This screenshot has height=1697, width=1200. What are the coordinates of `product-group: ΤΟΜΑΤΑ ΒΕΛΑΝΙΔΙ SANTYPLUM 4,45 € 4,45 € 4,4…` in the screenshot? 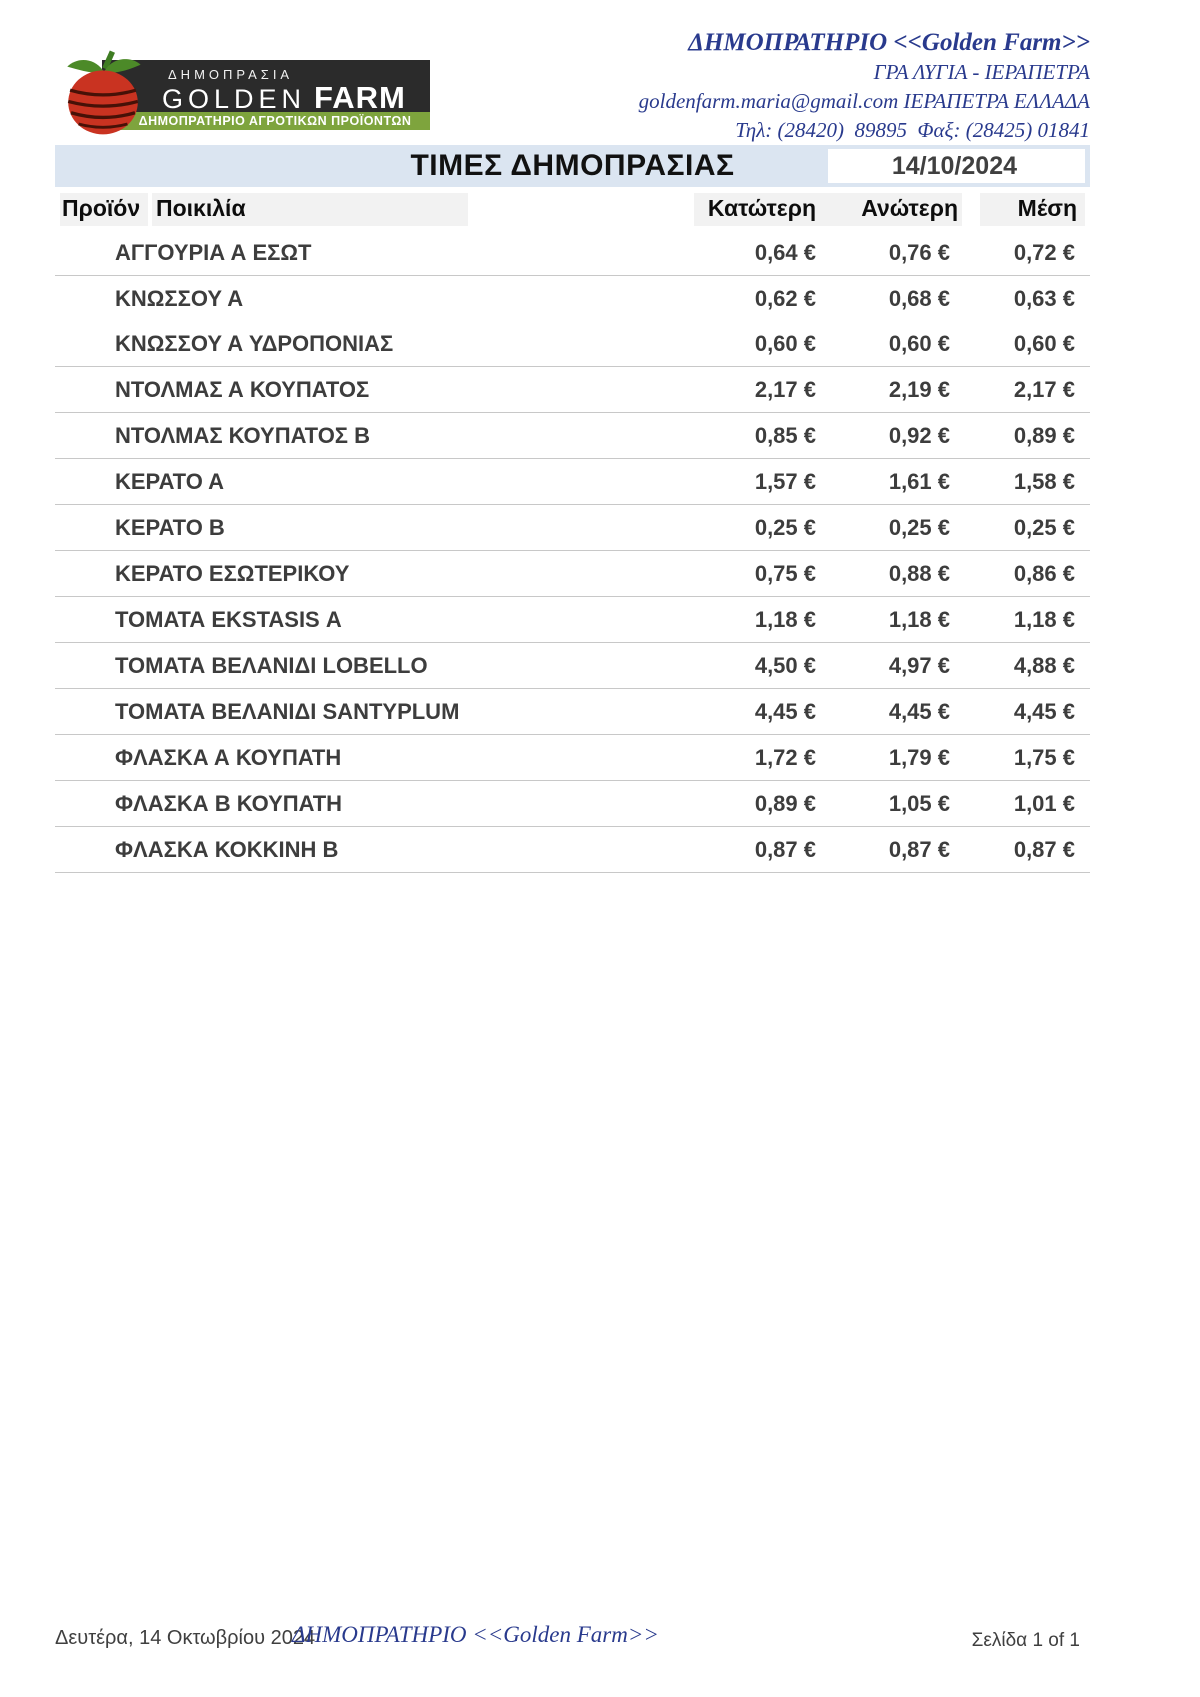 It's located at (572, 712).